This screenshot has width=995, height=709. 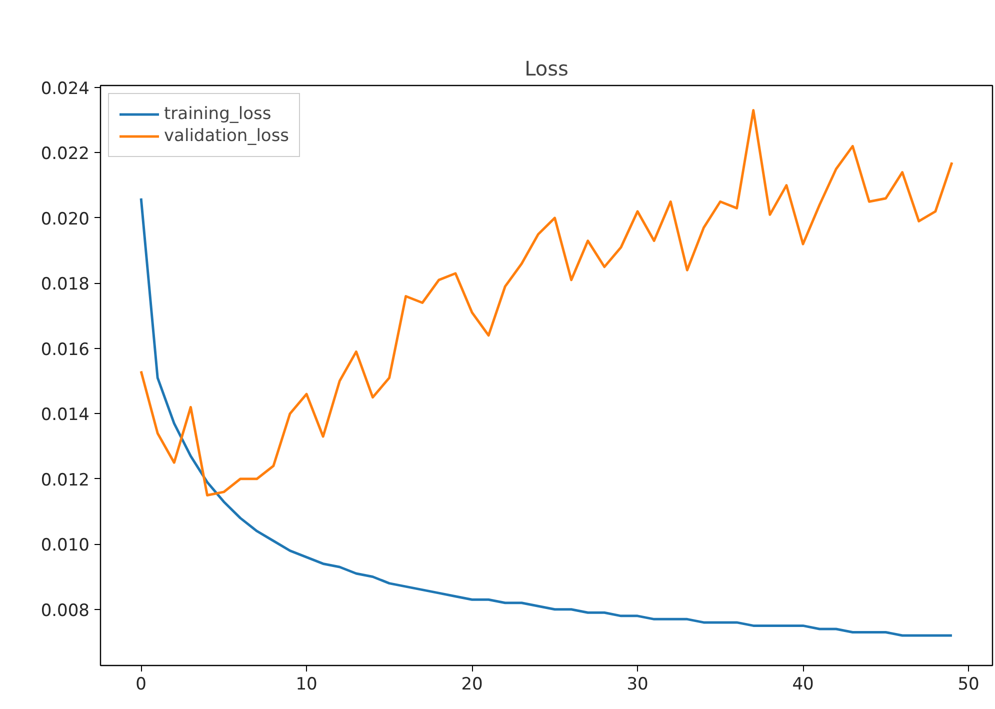 What do you see at coordinates (546, 68) in the screenshot?
I see `chart-title: Loss` at bounding box center [546, 68].